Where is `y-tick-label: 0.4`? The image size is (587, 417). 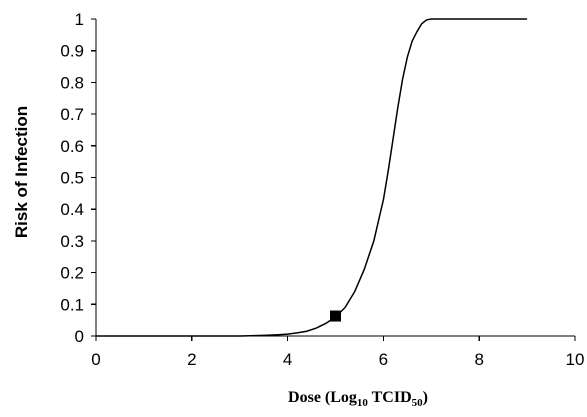
y-tick-label: 0.4 is located at coordinates (72, 209).